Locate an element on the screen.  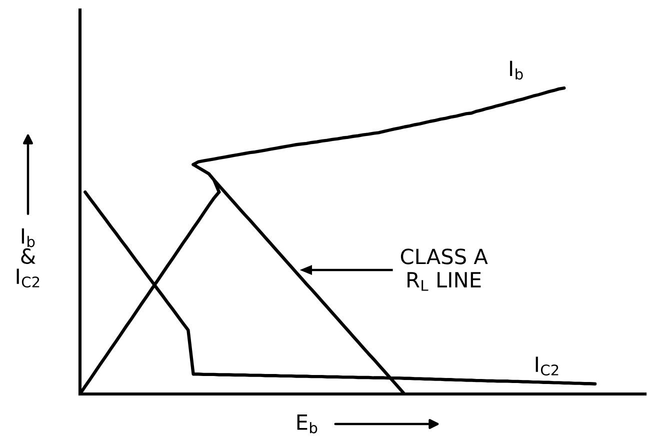
y-axis-title: I$_{b}$ & I$_{C2}$ is located at coordinates (28, 258).